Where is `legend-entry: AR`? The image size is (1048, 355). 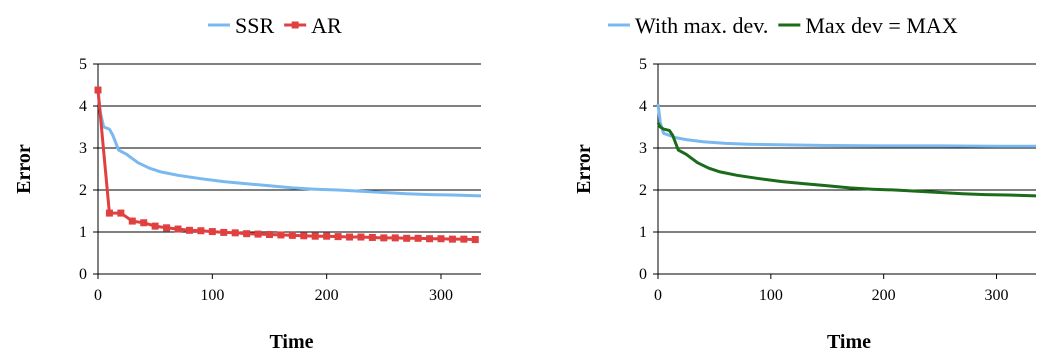
legend-entry: AR is located at coordinates (313, 25).